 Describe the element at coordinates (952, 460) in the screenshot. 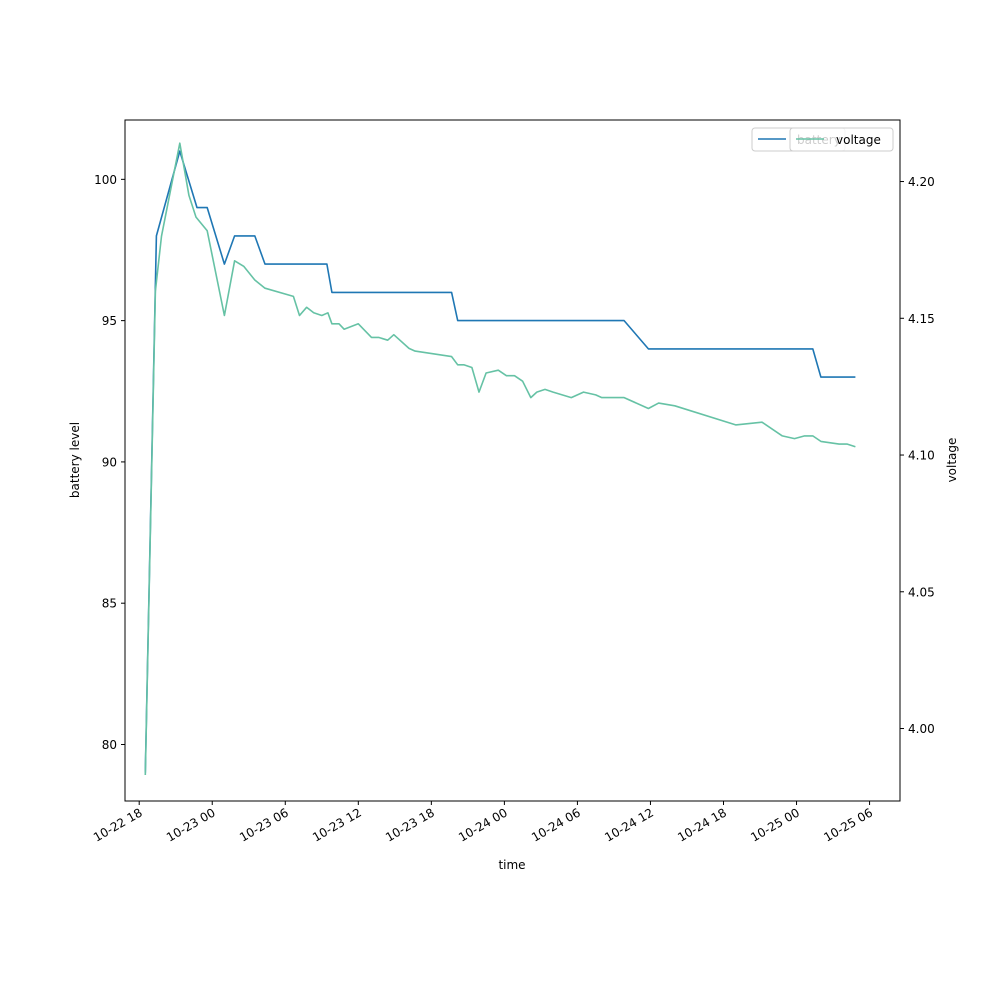

I see `y-right-axis-label: voltage` at that location.